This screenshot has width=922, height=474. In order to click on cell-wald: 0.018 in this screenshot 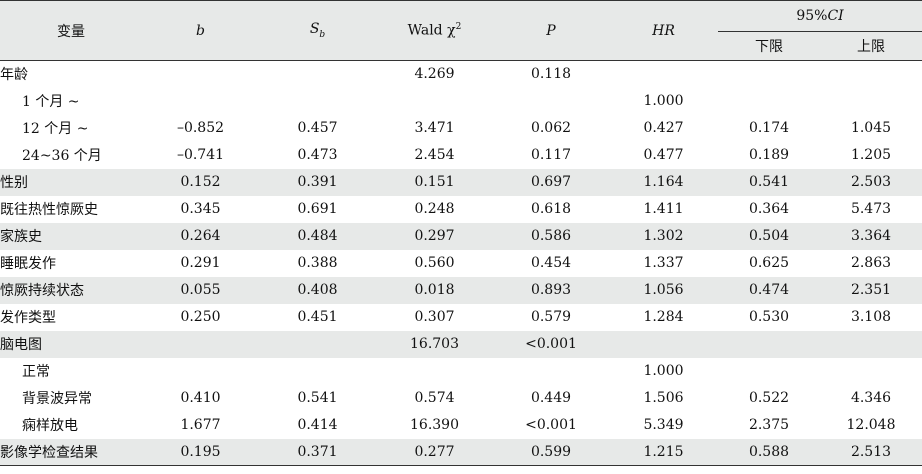, I will do `click(434, 290)`.